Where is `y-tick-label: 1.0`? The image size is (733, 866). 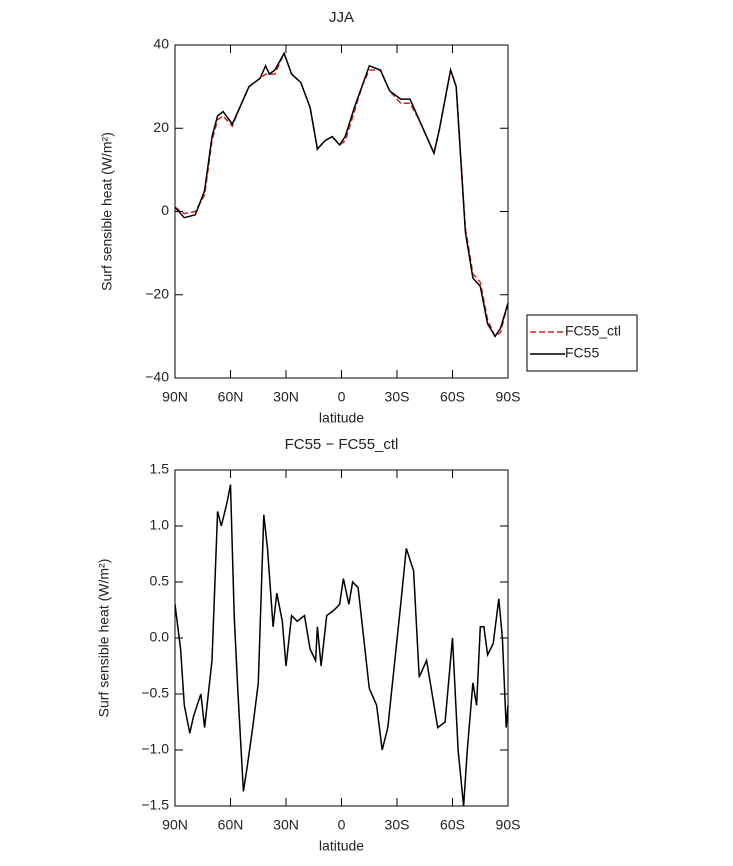
y-tick-label: 1.0 is located at coordinates (160, 525).